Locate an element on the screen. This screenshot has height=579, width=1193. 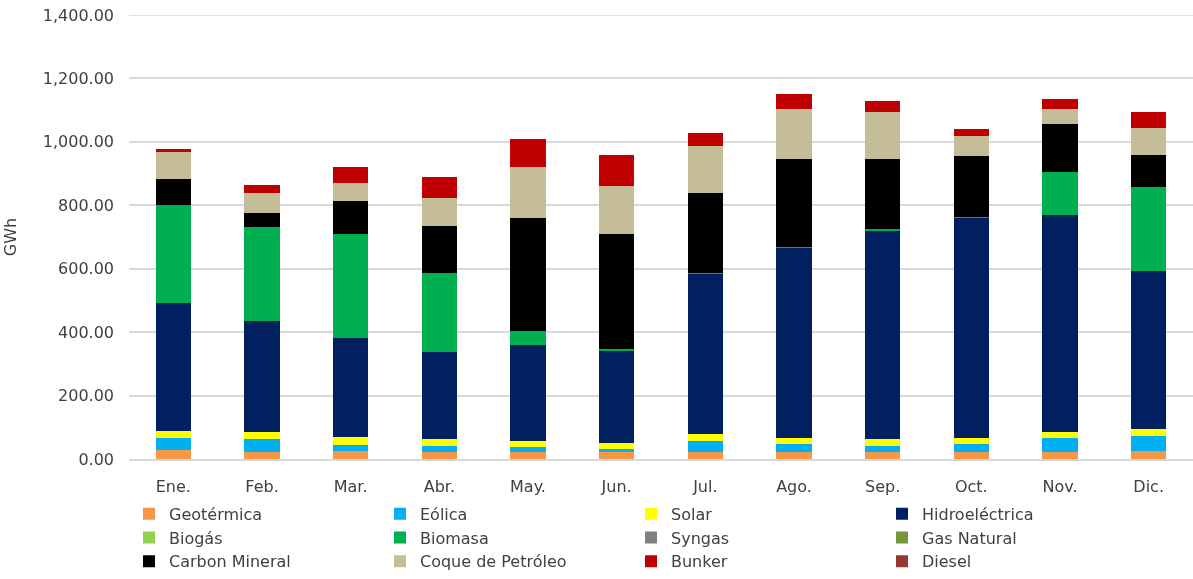
y-tick-label: 1,000.00 is located at coordinates (78, 142).